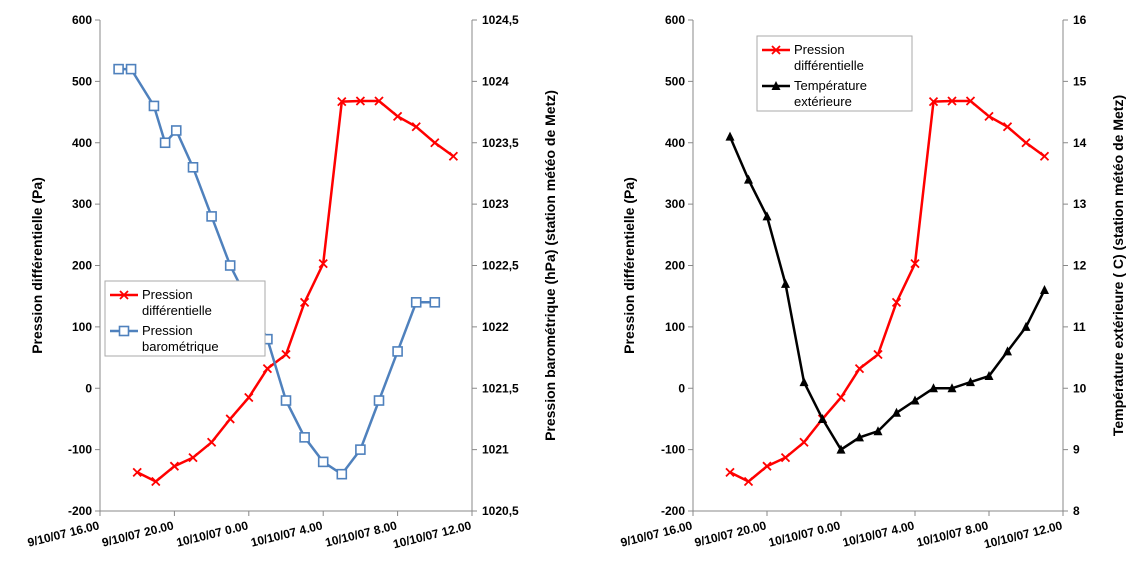  I want to click on right-y-tick-label: 1022, so click(495, 327).